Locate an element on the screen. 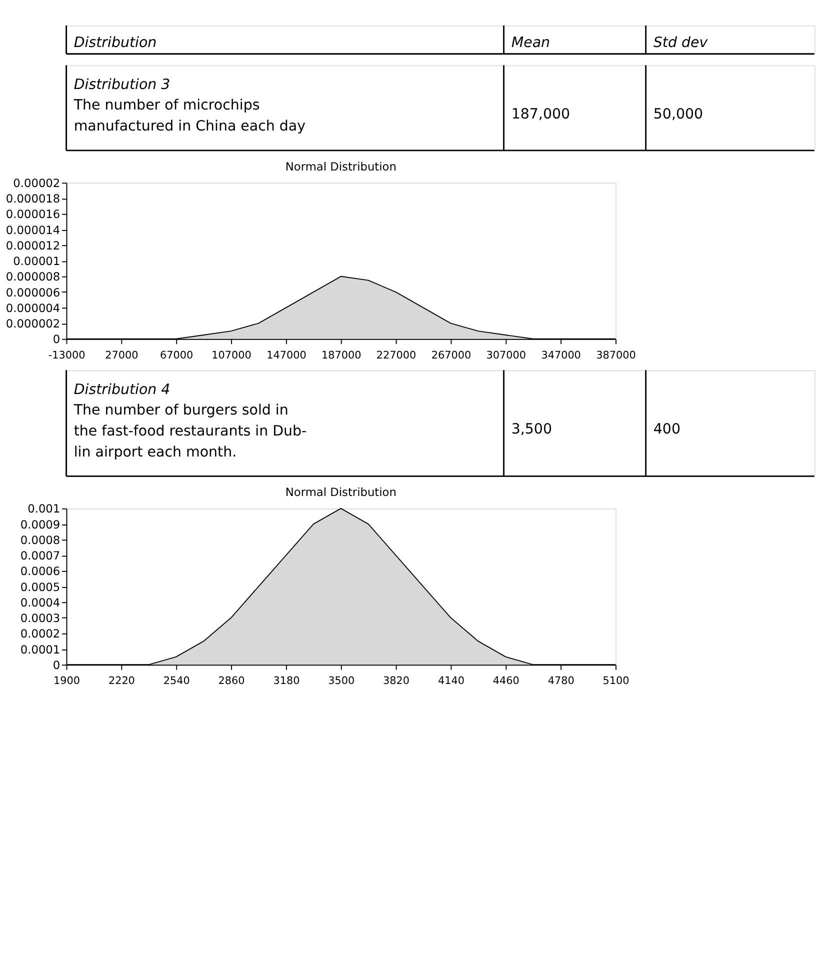 The width and height of the screenshot is (821, 965). x-tick-label: 5100 is located at coordinates (616, 681).